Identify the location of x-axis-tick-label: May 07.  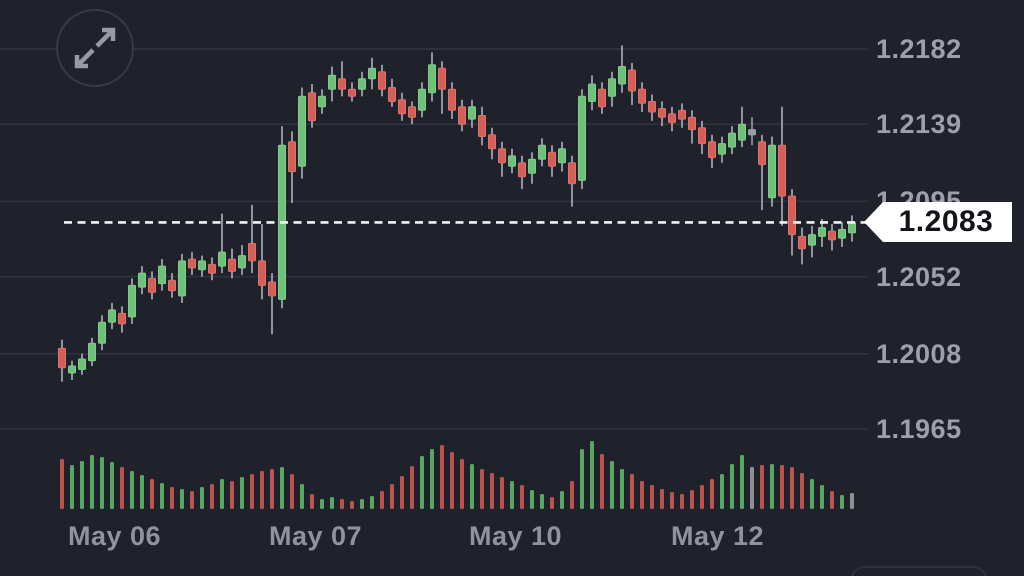
(316, 536).